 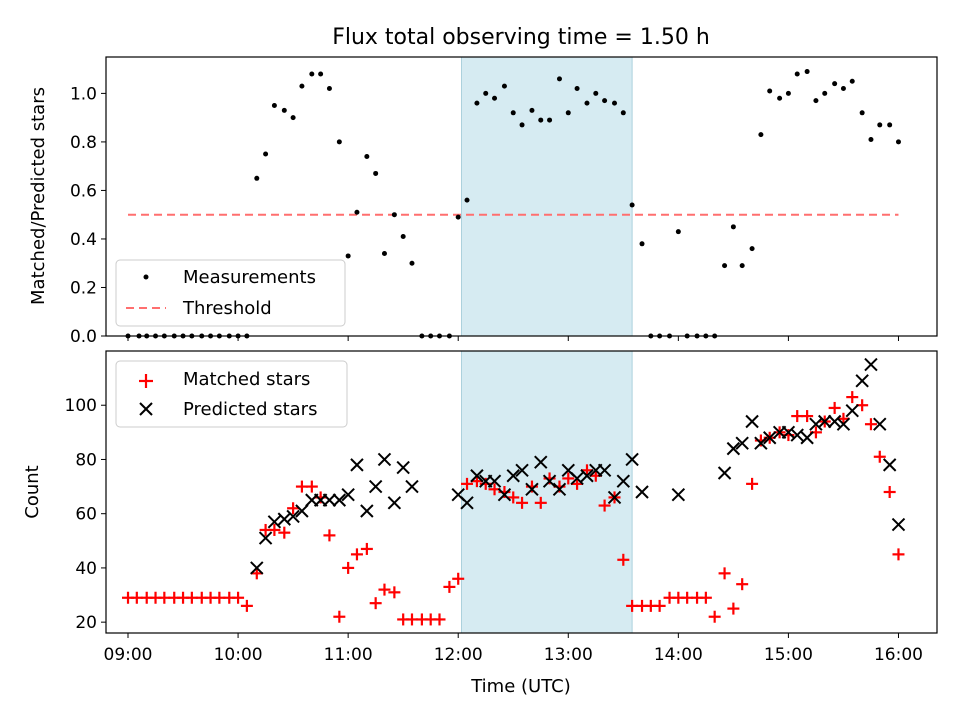 I want to click on legend-label-measurements: Measurements, so click(x=249, y=277).